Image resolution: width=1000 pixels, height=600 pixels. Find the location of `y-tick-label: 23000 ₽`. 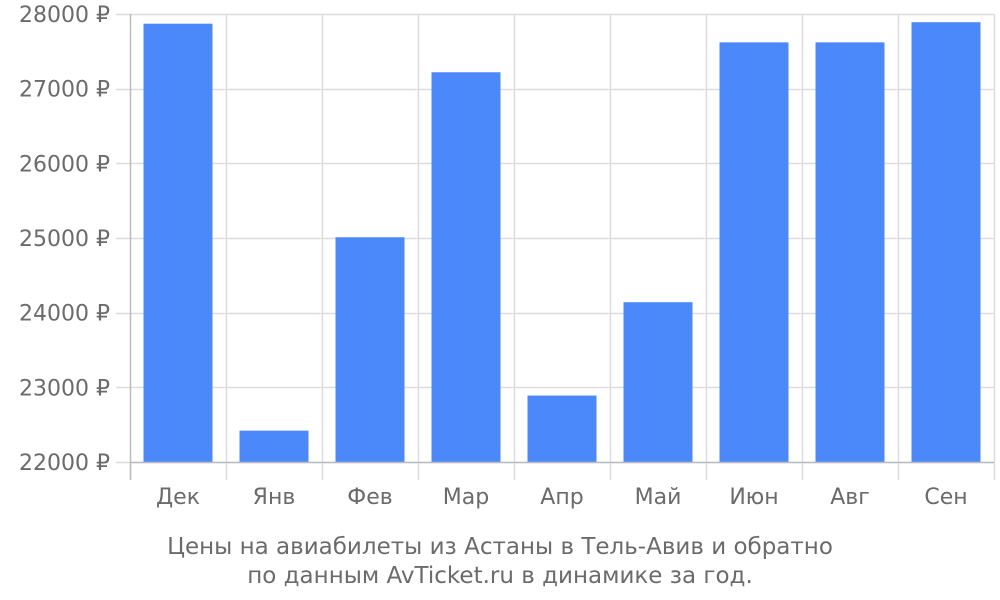

y-tick-label: 23000 ₽ is located at coordinates (64, 388).